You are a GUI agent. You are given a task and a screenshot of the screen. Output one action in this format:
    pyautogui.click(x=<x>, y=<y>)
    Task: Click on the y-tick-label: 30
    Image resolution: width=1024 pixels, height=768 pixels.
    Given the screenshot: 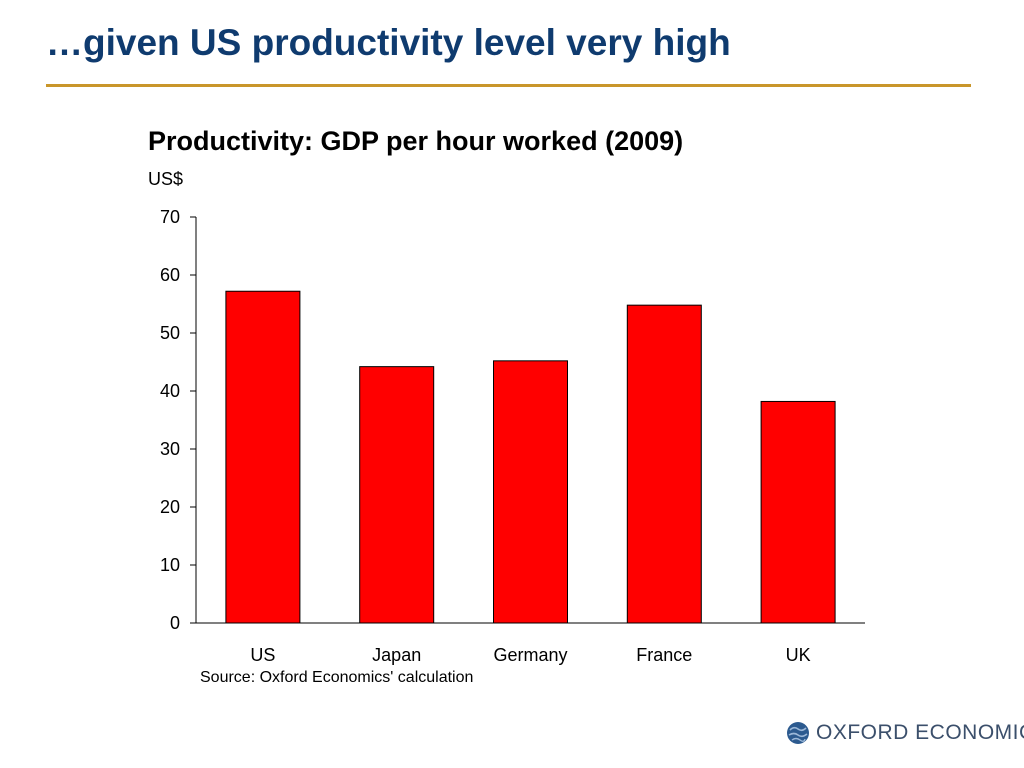 What is the action you would take?
    pyautogui.click(x=170, y=449)
    